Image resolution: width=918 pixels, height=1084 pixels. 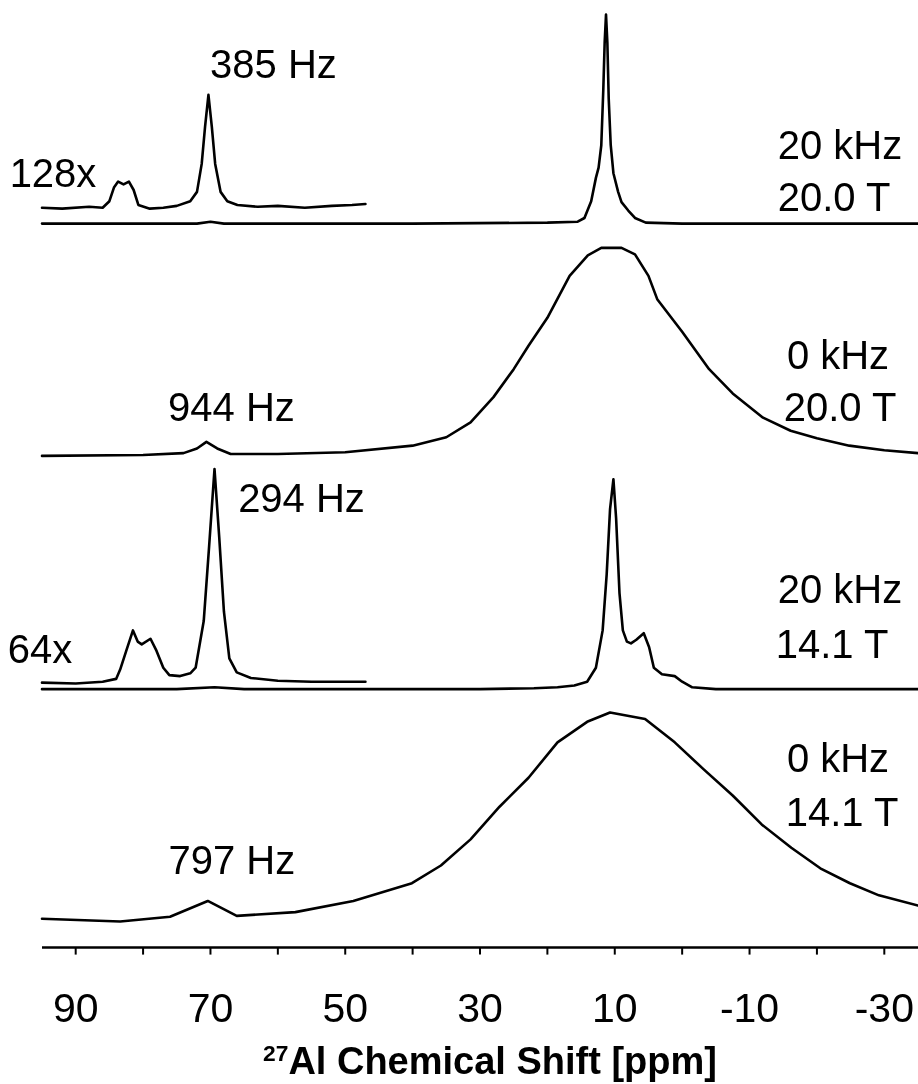 What do you see at coordinates (345, 1008) in the screenshot?
I see `x-tick-label: 50` at bounding box center [345, 1008].